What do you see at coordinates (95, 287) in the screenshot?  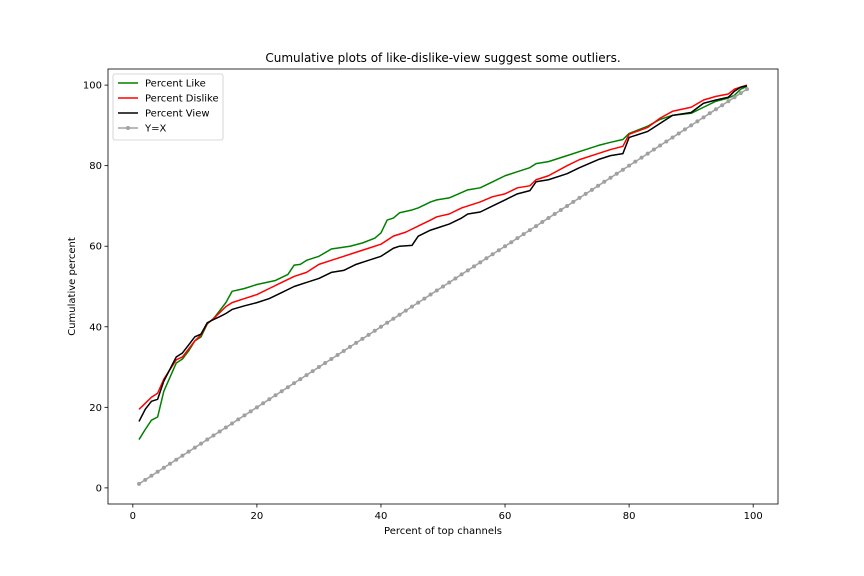 I see `y-axis: 0 20 40 60 80 100` at bounding box center [95, 287].